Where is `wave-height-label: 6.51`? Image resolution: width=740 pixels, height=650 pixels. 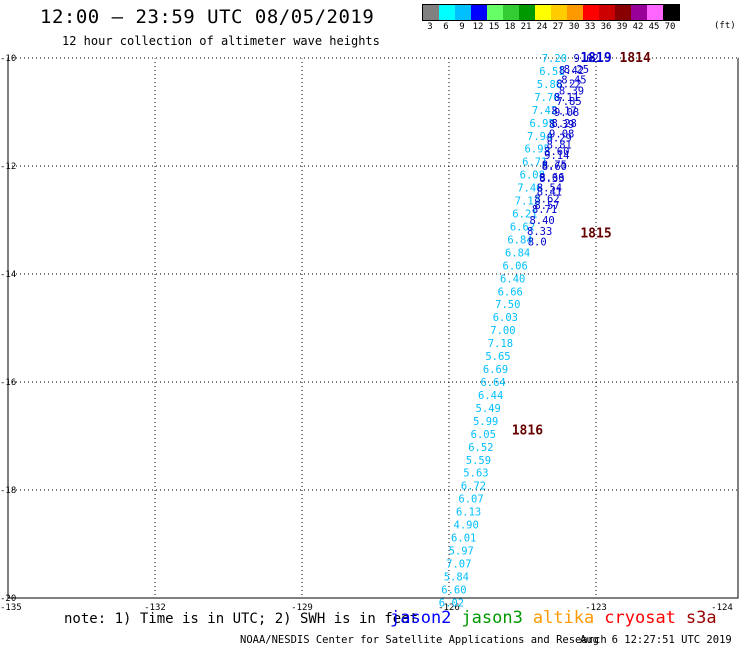
wave-height-label: 6.51 is located at coordinates (551, 72).